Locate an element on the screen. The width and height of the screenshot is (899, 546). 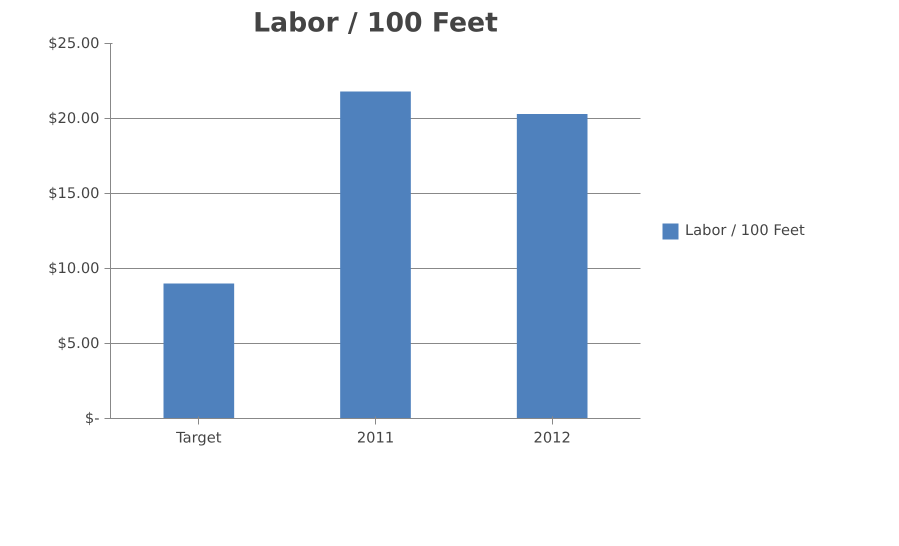
x-tick-label: 2012 is located at coordinates (552, 438).